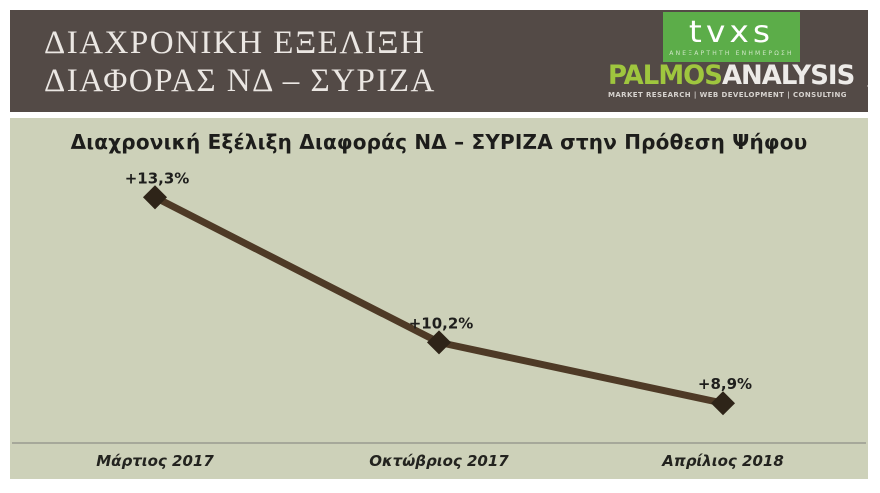 The image size is (880, 493). I want to click on data-point-label: +13,3%, so click(157, 178).